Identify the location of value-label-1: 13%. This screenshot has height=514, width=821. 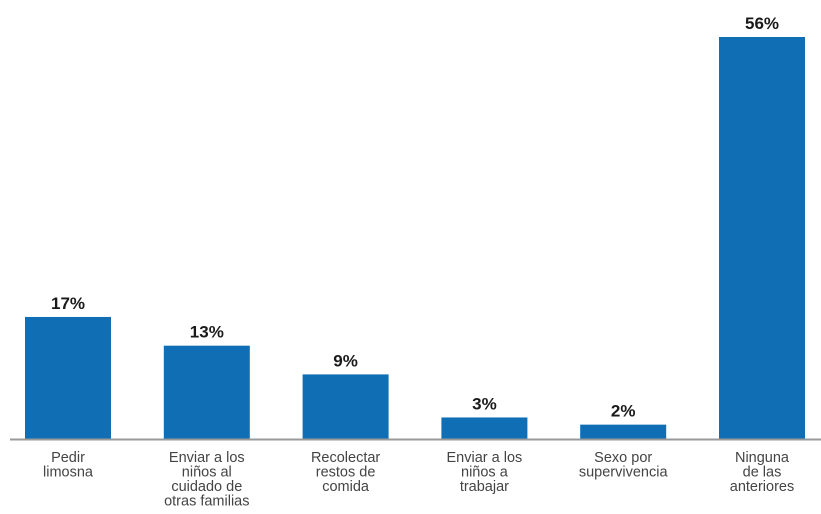
(207, 332).